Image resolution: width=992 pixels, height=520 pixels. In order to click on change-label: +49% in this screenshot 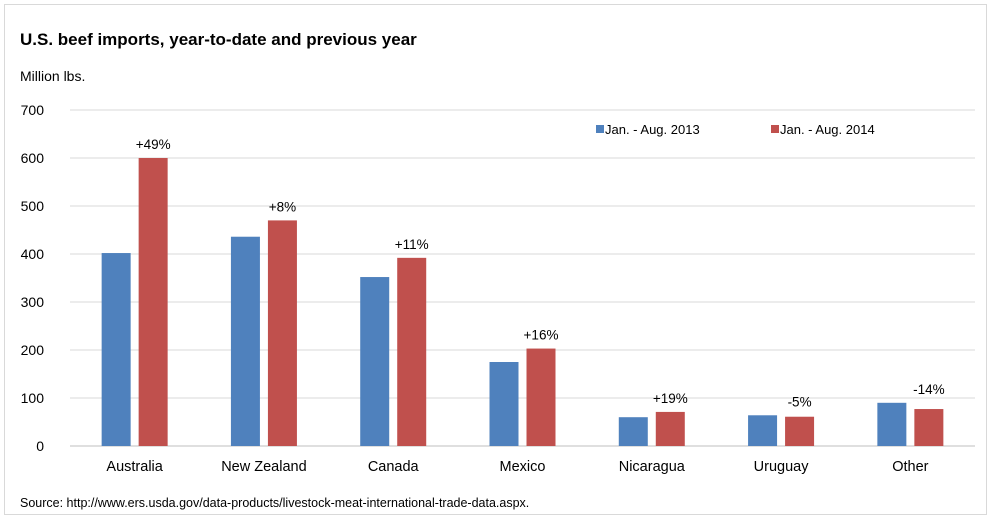, I will do `click(153, 144)`.